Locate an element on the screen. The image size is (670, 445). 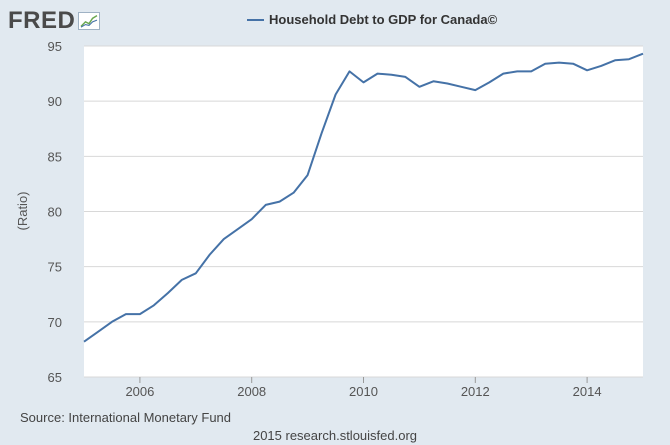
x-tick-label: 2010 is located at coordinates (363, 391).